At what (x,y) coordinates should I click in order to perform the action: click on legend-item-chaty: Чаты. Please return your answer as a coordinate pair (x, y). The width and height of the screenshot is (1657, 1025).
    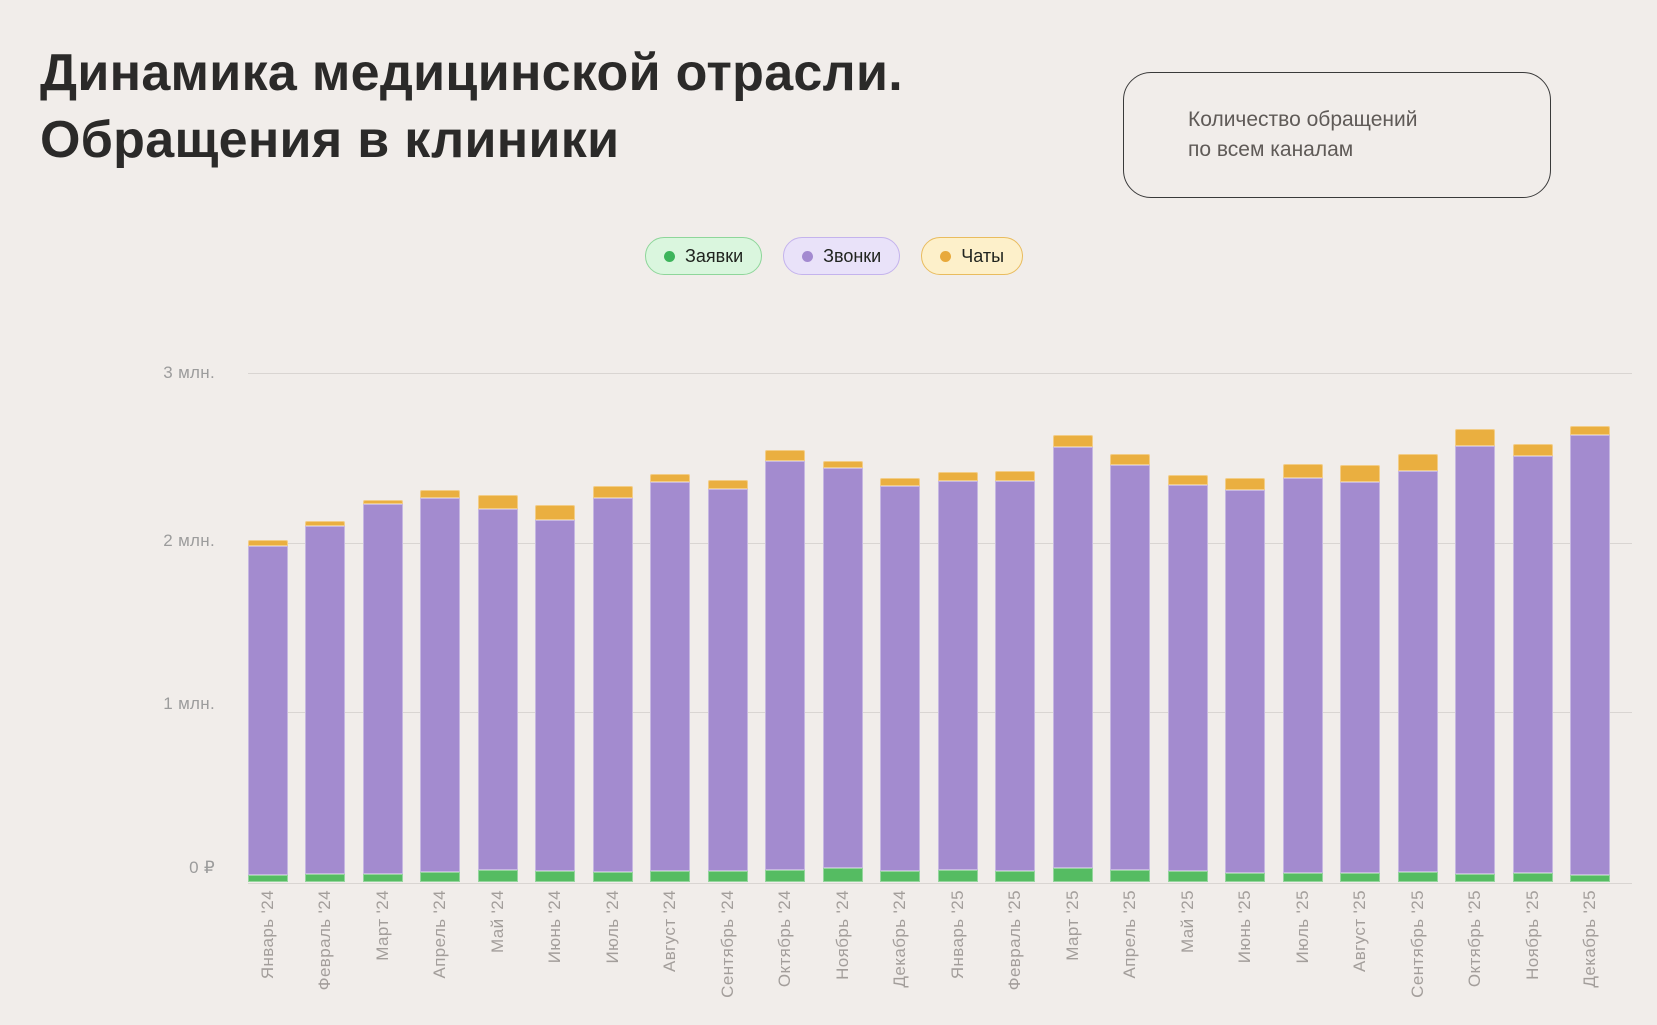
    Looking at the image, I should click on (972, 256).